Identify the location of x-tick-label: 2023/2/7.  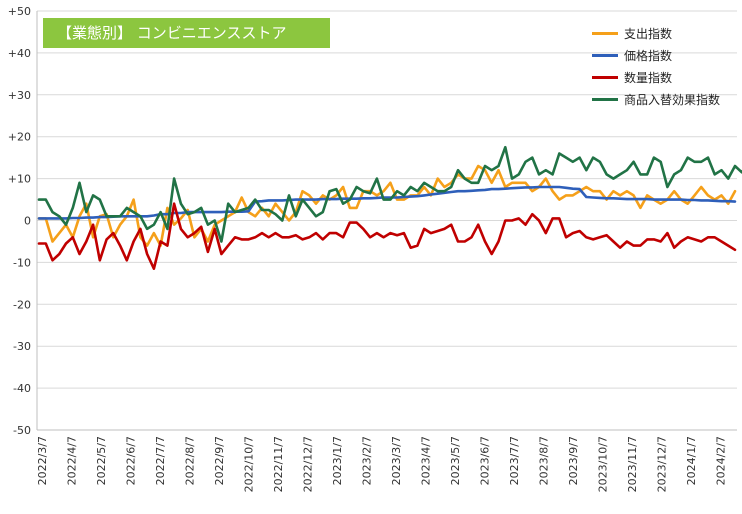
(367, 460).